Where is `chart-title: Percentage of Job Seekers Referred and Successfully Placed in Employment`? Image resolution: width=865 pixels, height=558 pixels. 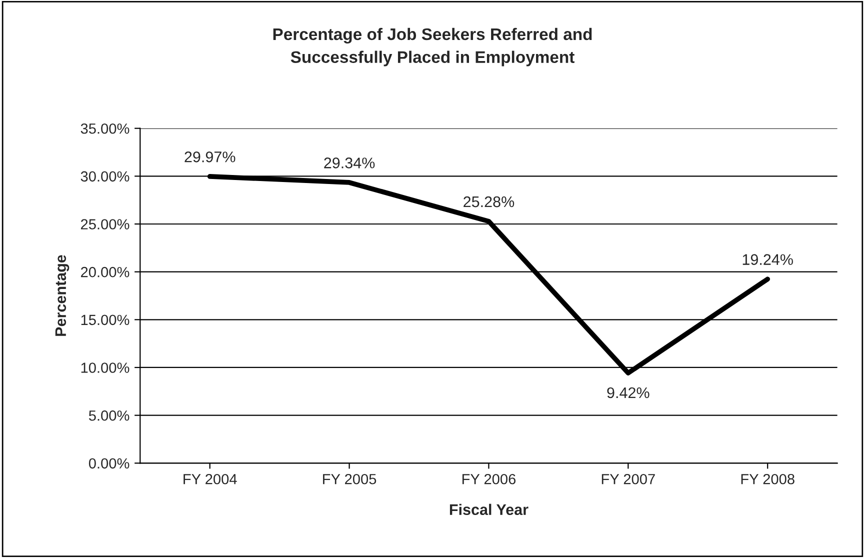
chart-title: Percentage of Job Seekers Referred and Successfully Placed in Employment is located at coordinates (432, 47).